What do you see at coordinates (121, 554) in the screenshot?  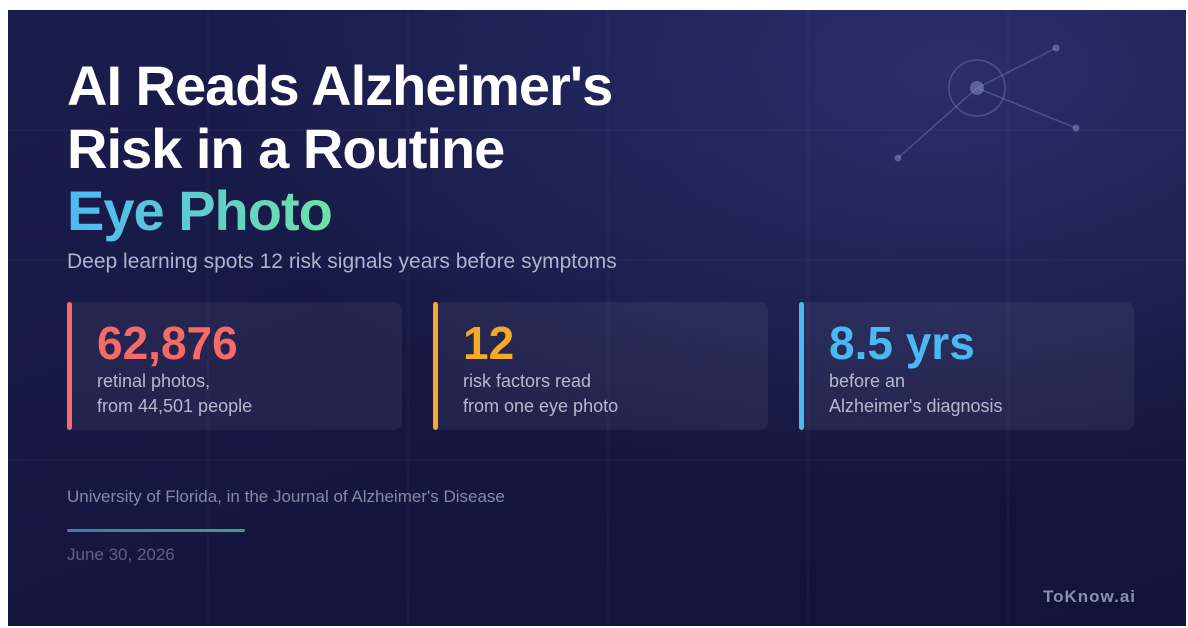 I see `date: June 30, 2026` at bounding box center [121, 554].